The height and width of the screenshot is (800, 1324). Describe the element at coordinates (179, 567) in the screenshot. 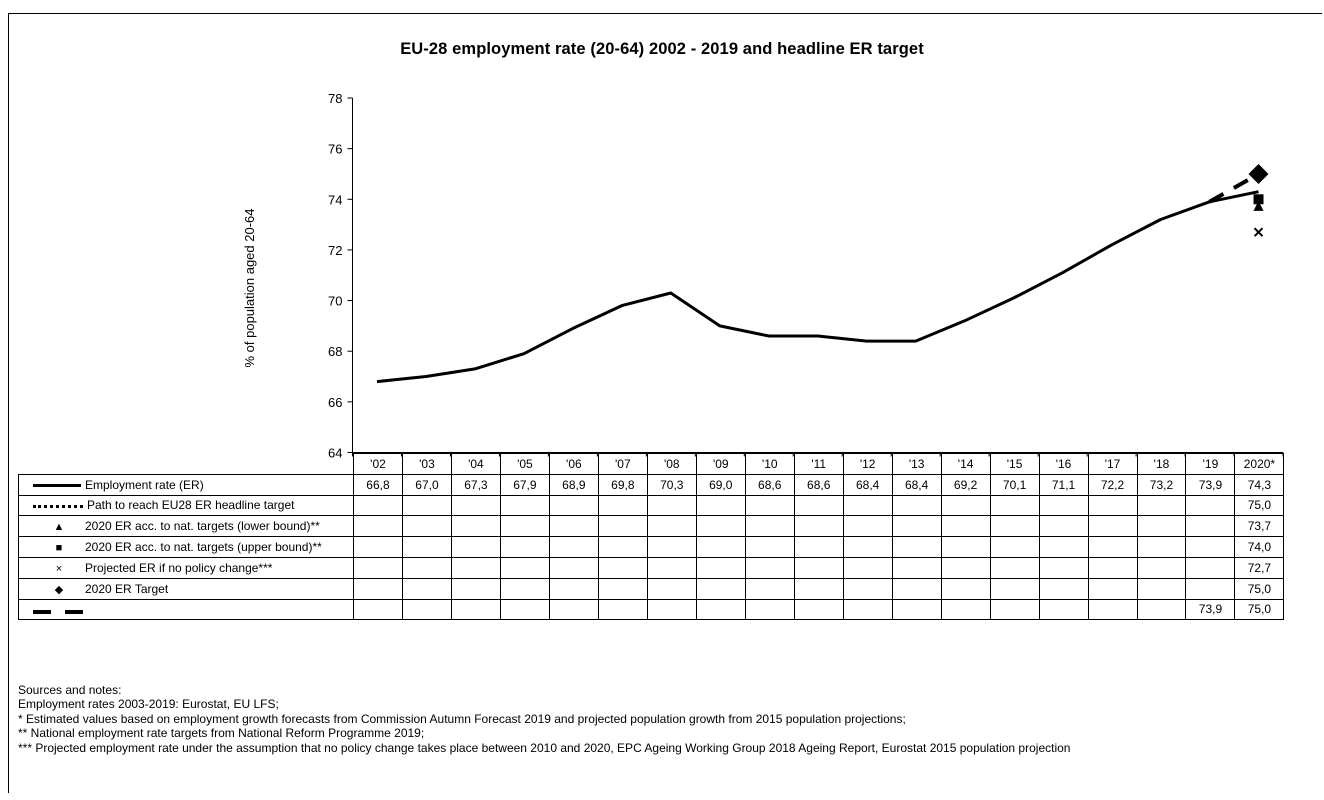

I see `series-name: Projected ER if no policy change***` at that location.